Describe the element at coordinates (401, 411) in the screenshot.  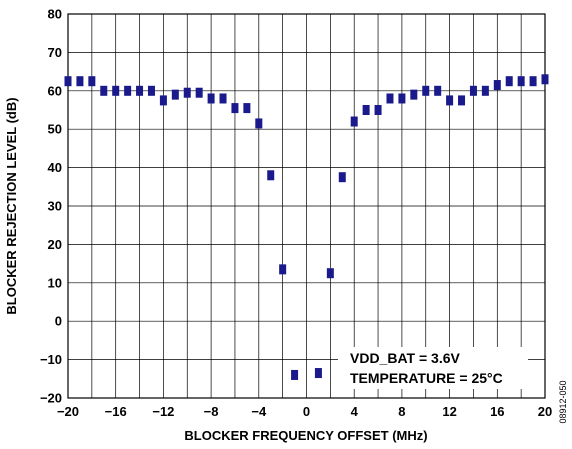
I see `x-tick-label: 8` at that location.